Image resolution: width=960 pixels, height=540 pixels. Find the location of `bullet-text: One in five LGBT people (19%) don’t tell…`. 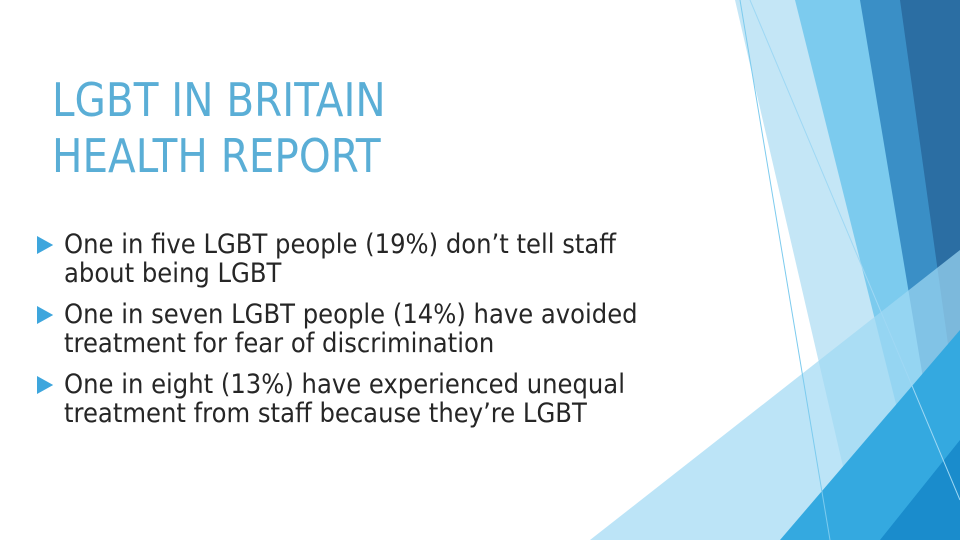

bullet-text: One in five LGBT people (19%) don’t tell… is located at coordinates (340, 244).